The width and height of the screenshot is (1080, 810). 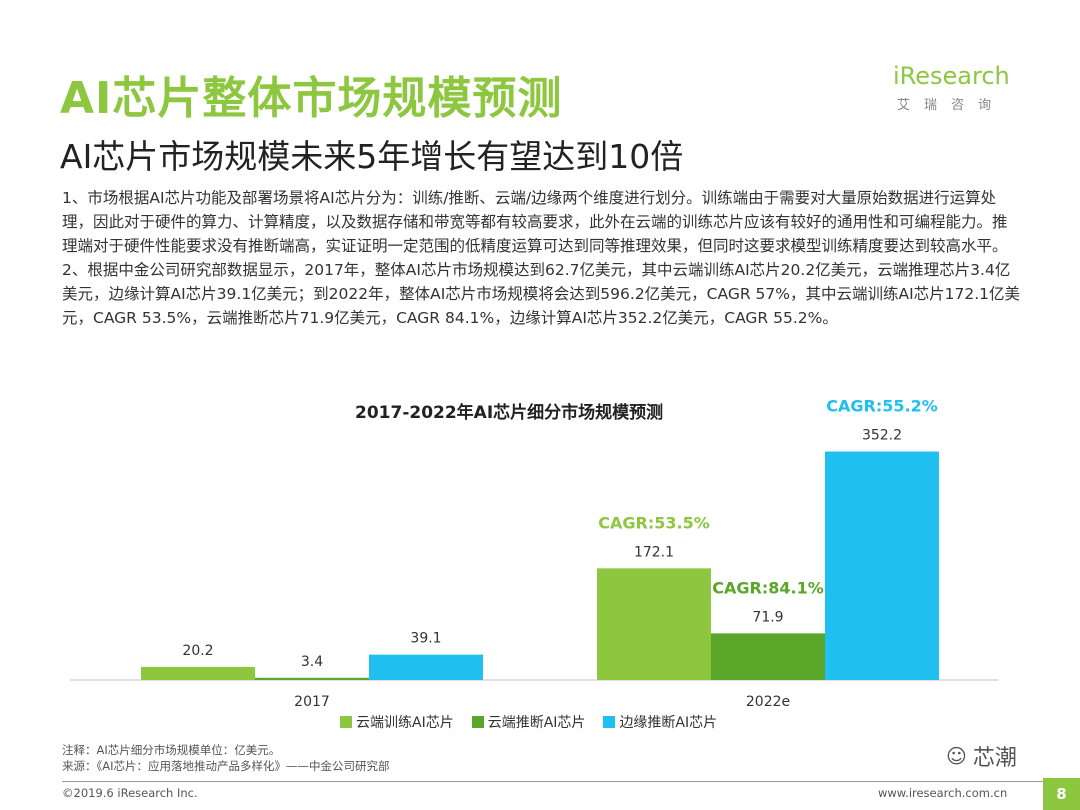 I want to click on data-label: 39.1, so click(x=425, y=639).